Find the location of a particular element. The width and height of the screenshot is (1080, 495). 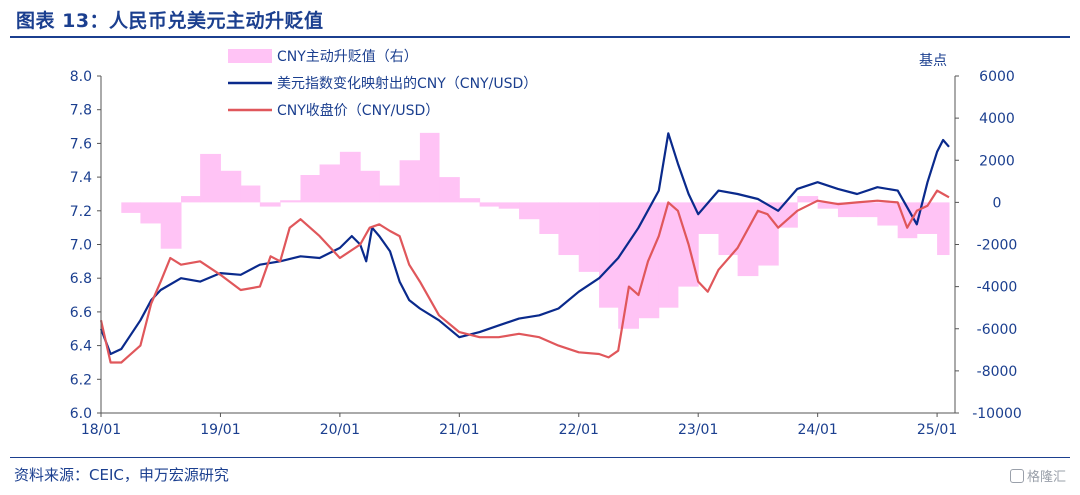

y-right-axis-label: 基点 is located at coordinates (933, 60).